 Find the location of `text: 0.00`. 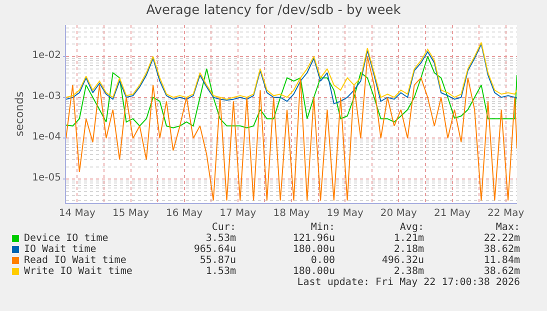

text: 0.00 is located at coordinates (322, 260).